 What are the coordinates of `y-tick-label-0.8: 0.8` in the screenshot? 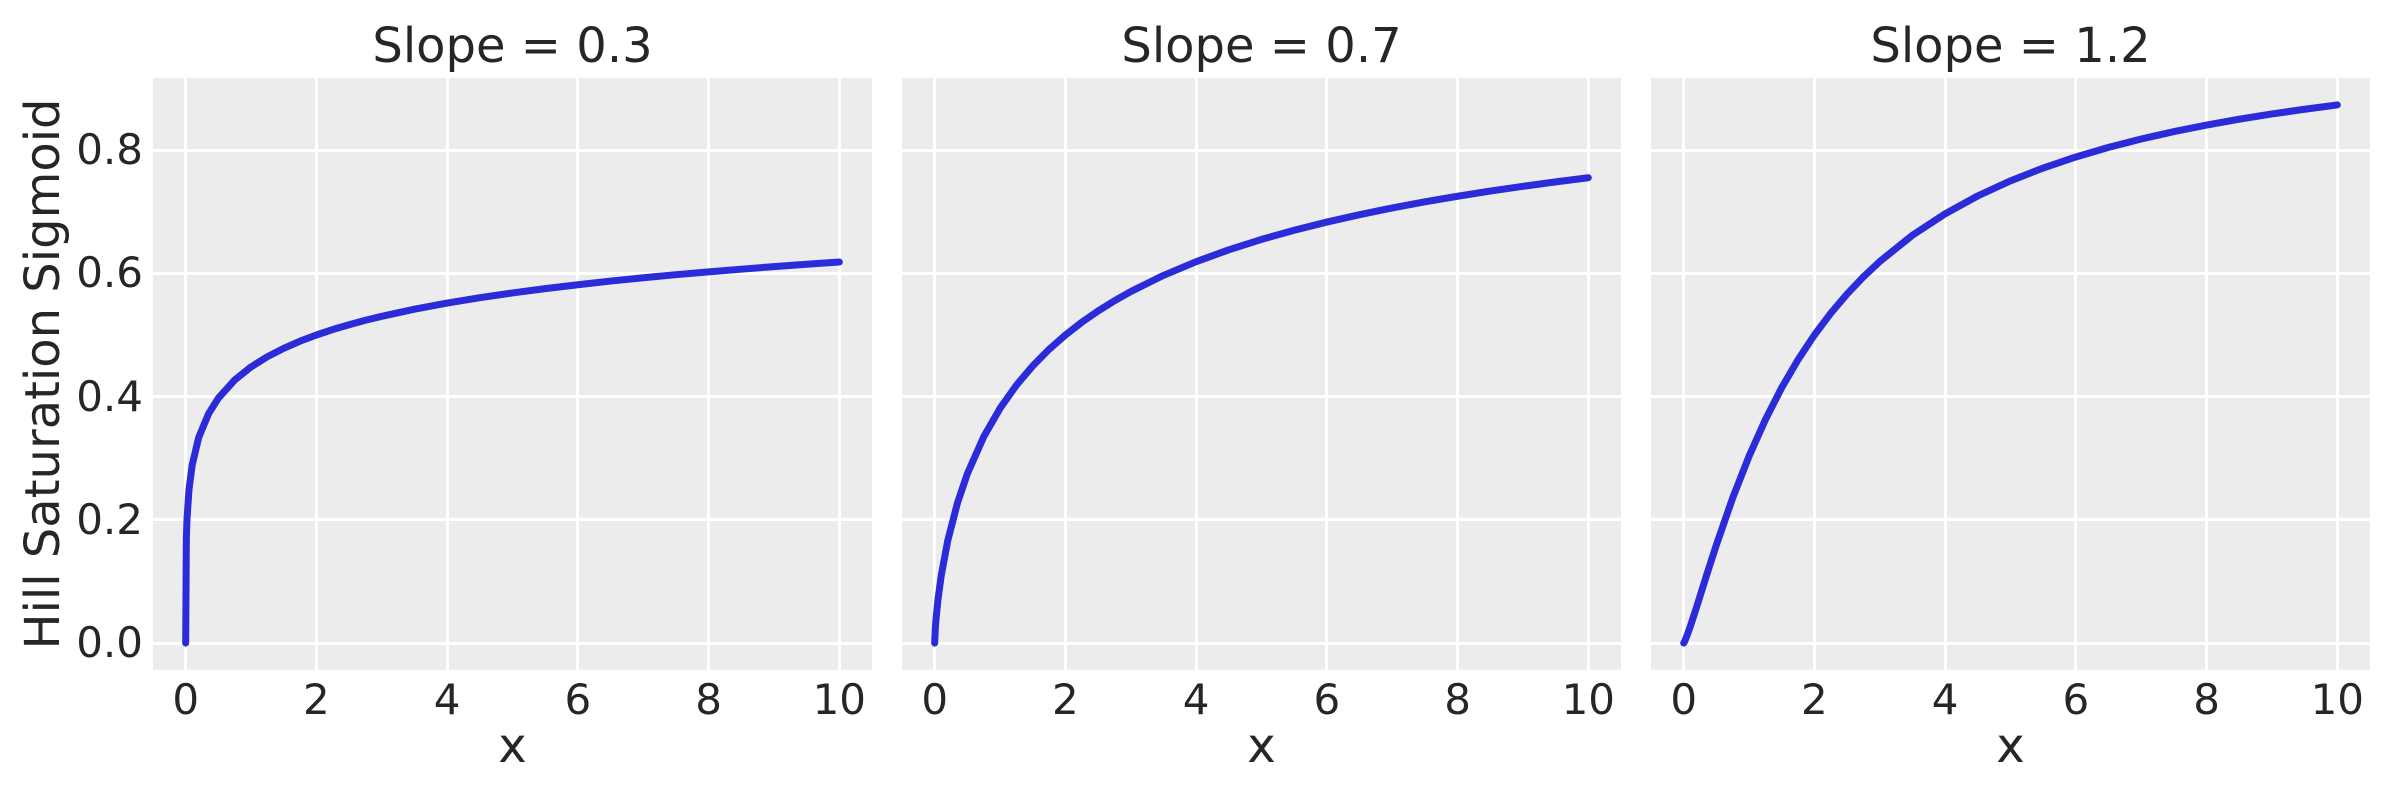 It's located at (109, 150).